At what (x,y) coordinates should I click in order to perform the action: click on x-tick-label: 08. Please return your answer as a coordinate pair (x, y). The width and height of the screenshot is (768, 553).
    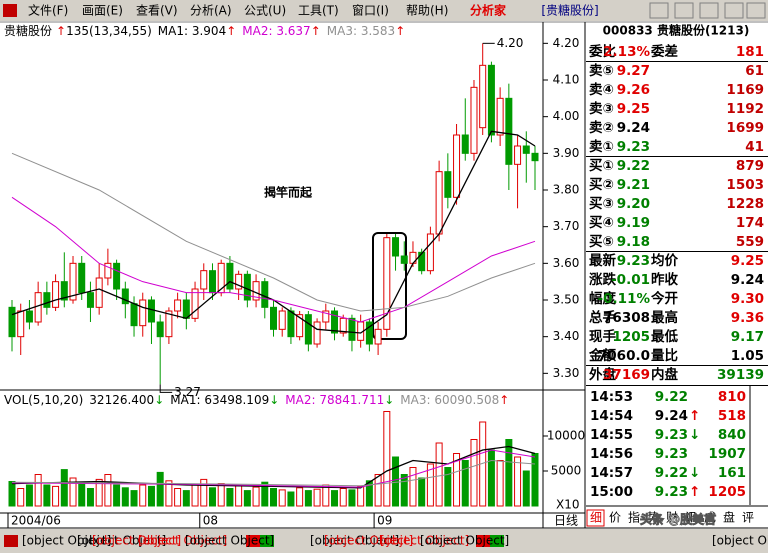
    Looking at the image, I should click on (210, 521).